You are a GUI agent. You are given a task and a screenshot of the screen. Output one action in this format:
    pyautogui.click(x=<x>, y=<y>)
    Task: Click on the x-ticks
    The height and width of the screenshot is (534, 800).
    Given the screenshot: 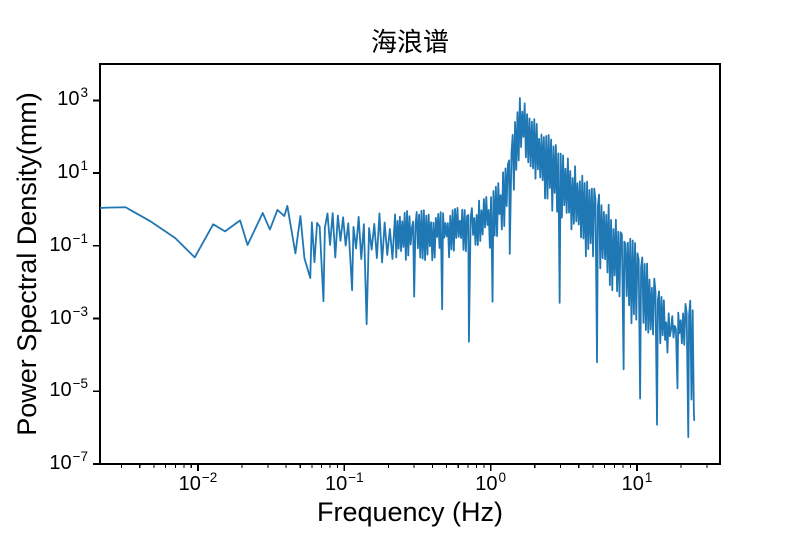 What is the action you would take?
    pyautogui.click(x=414, y=467)
    